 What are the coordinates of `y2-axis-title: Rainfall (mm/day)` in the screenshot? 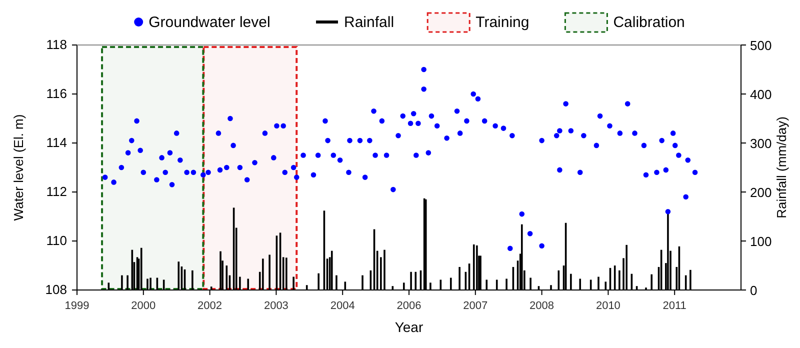 It's located at (781, 167).